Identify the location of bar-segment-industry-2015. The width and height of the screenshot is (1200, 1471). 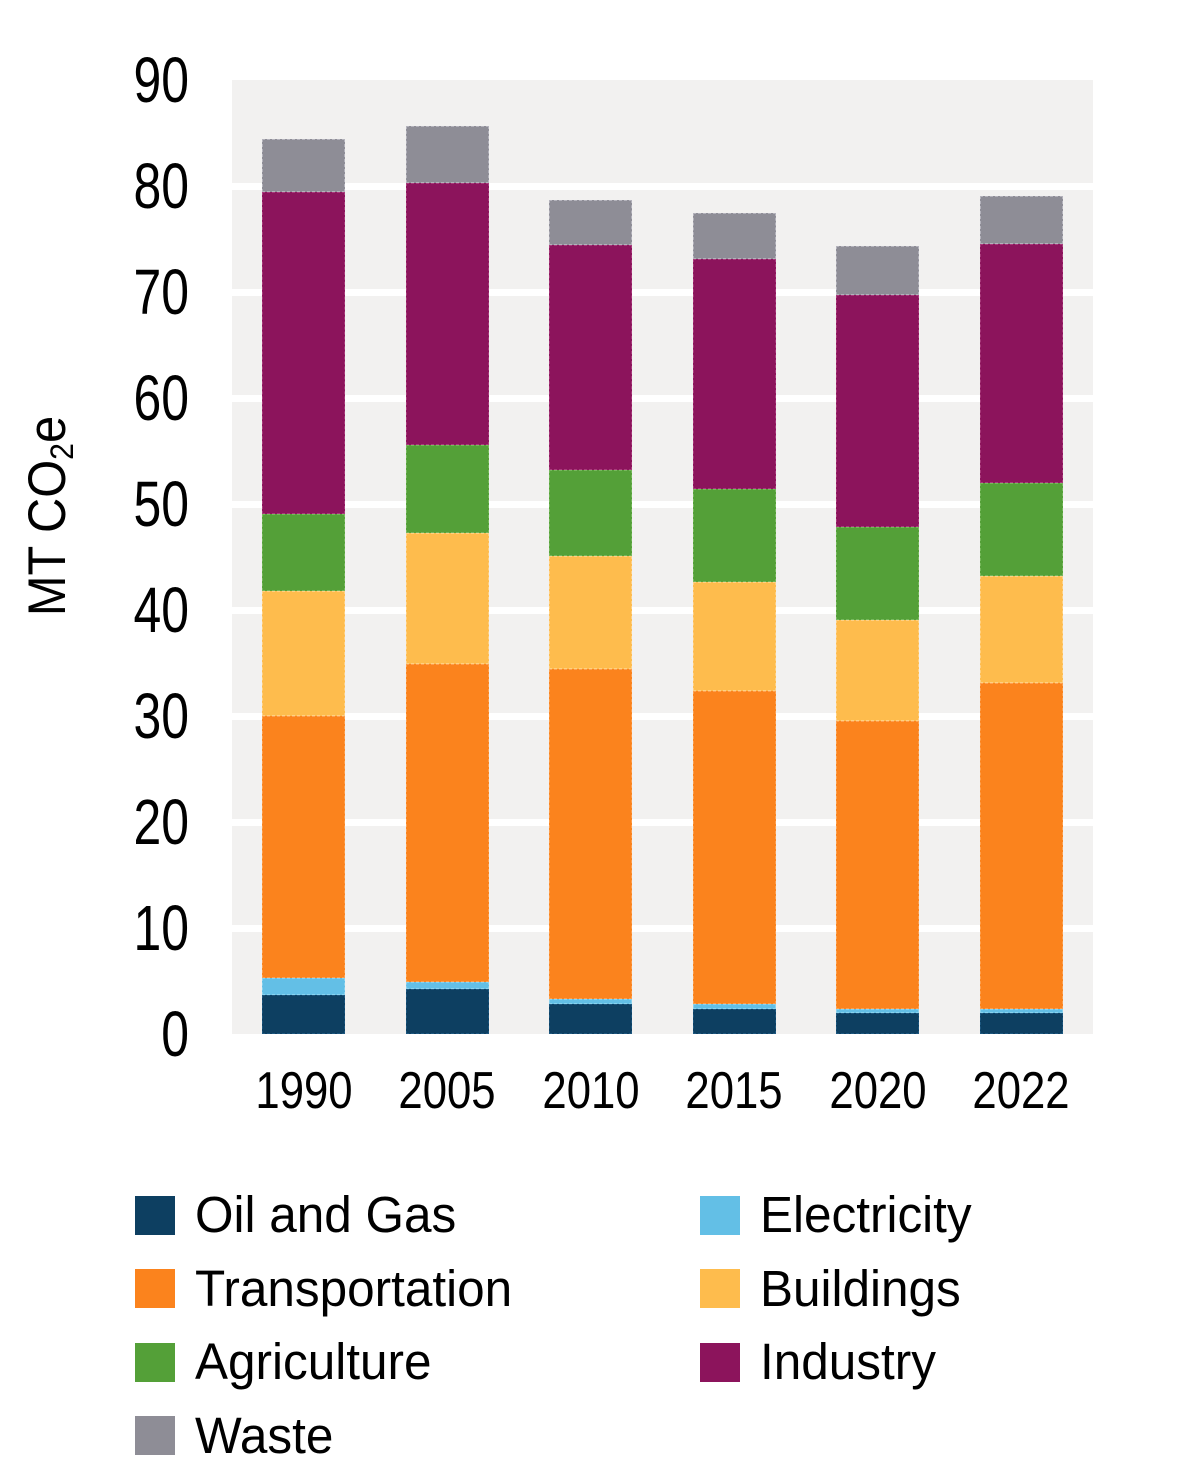
(734, 374).